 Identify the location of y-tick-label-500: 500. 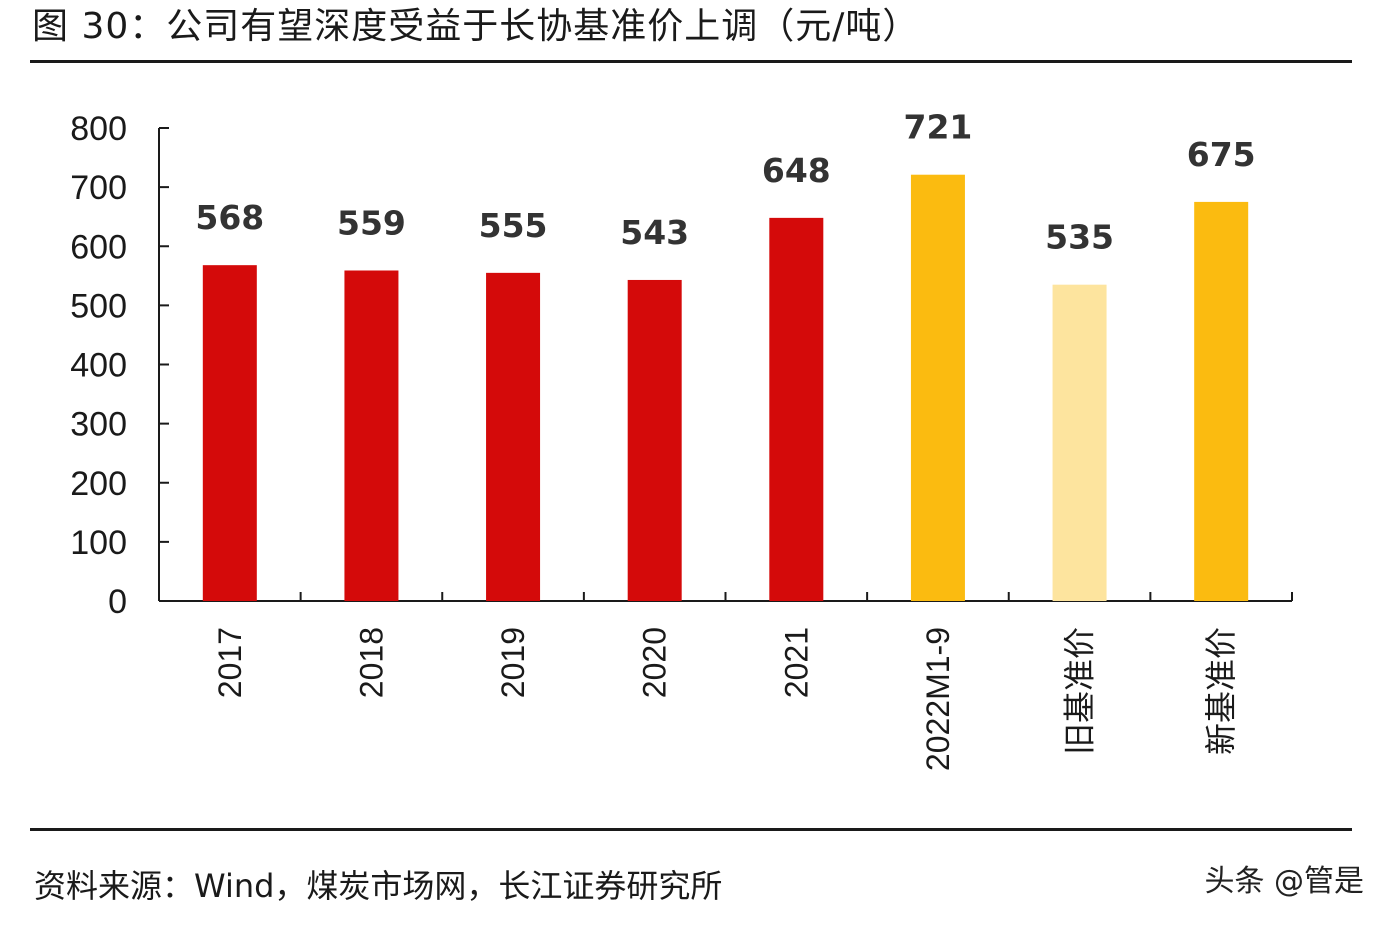
(98, 306).